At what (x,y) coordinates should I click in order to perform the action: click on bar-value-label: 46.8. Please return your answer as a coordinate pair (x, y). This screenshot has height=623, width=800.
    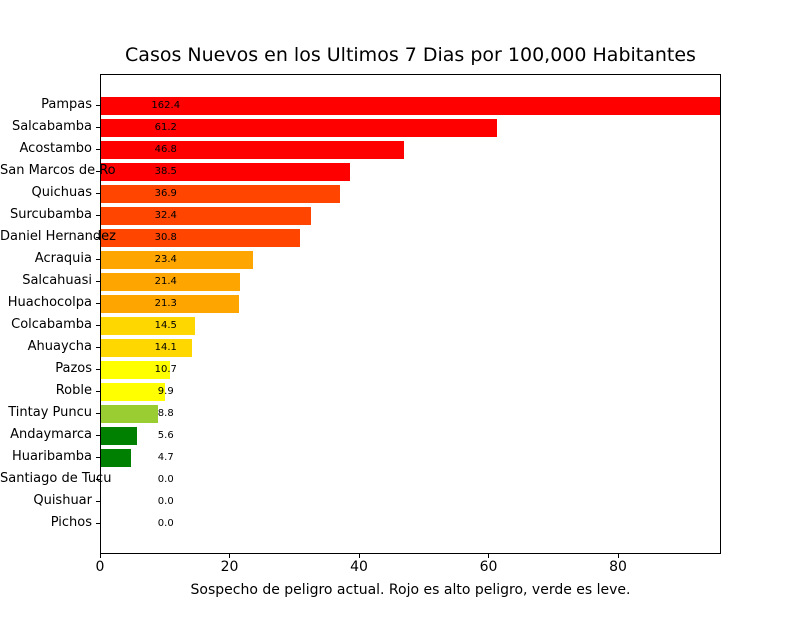
    Looking at the image, I should click on (165, 149).